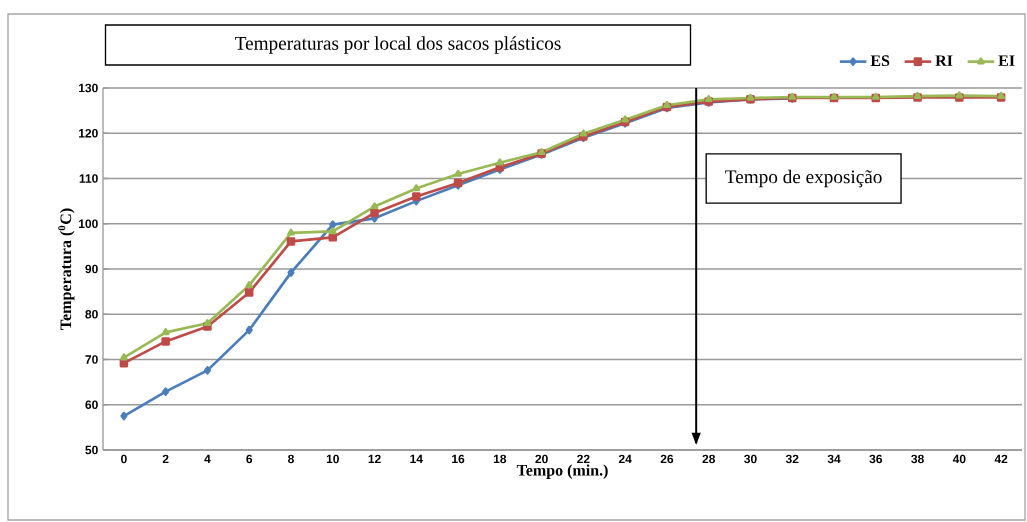  Describe the element at coordinates (541, 459) in the screenshot. I see `x-tick-label: 20` at that location.